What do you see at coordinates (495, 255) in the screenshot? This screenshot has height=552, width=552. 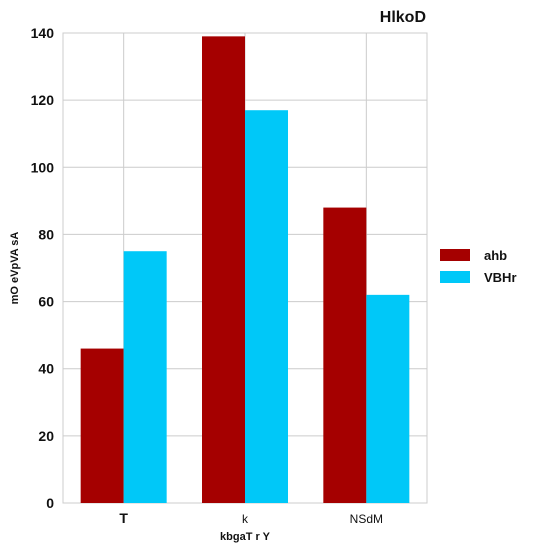 I see `legend-label-ahb: ahb` at bounding box center [495, 255].